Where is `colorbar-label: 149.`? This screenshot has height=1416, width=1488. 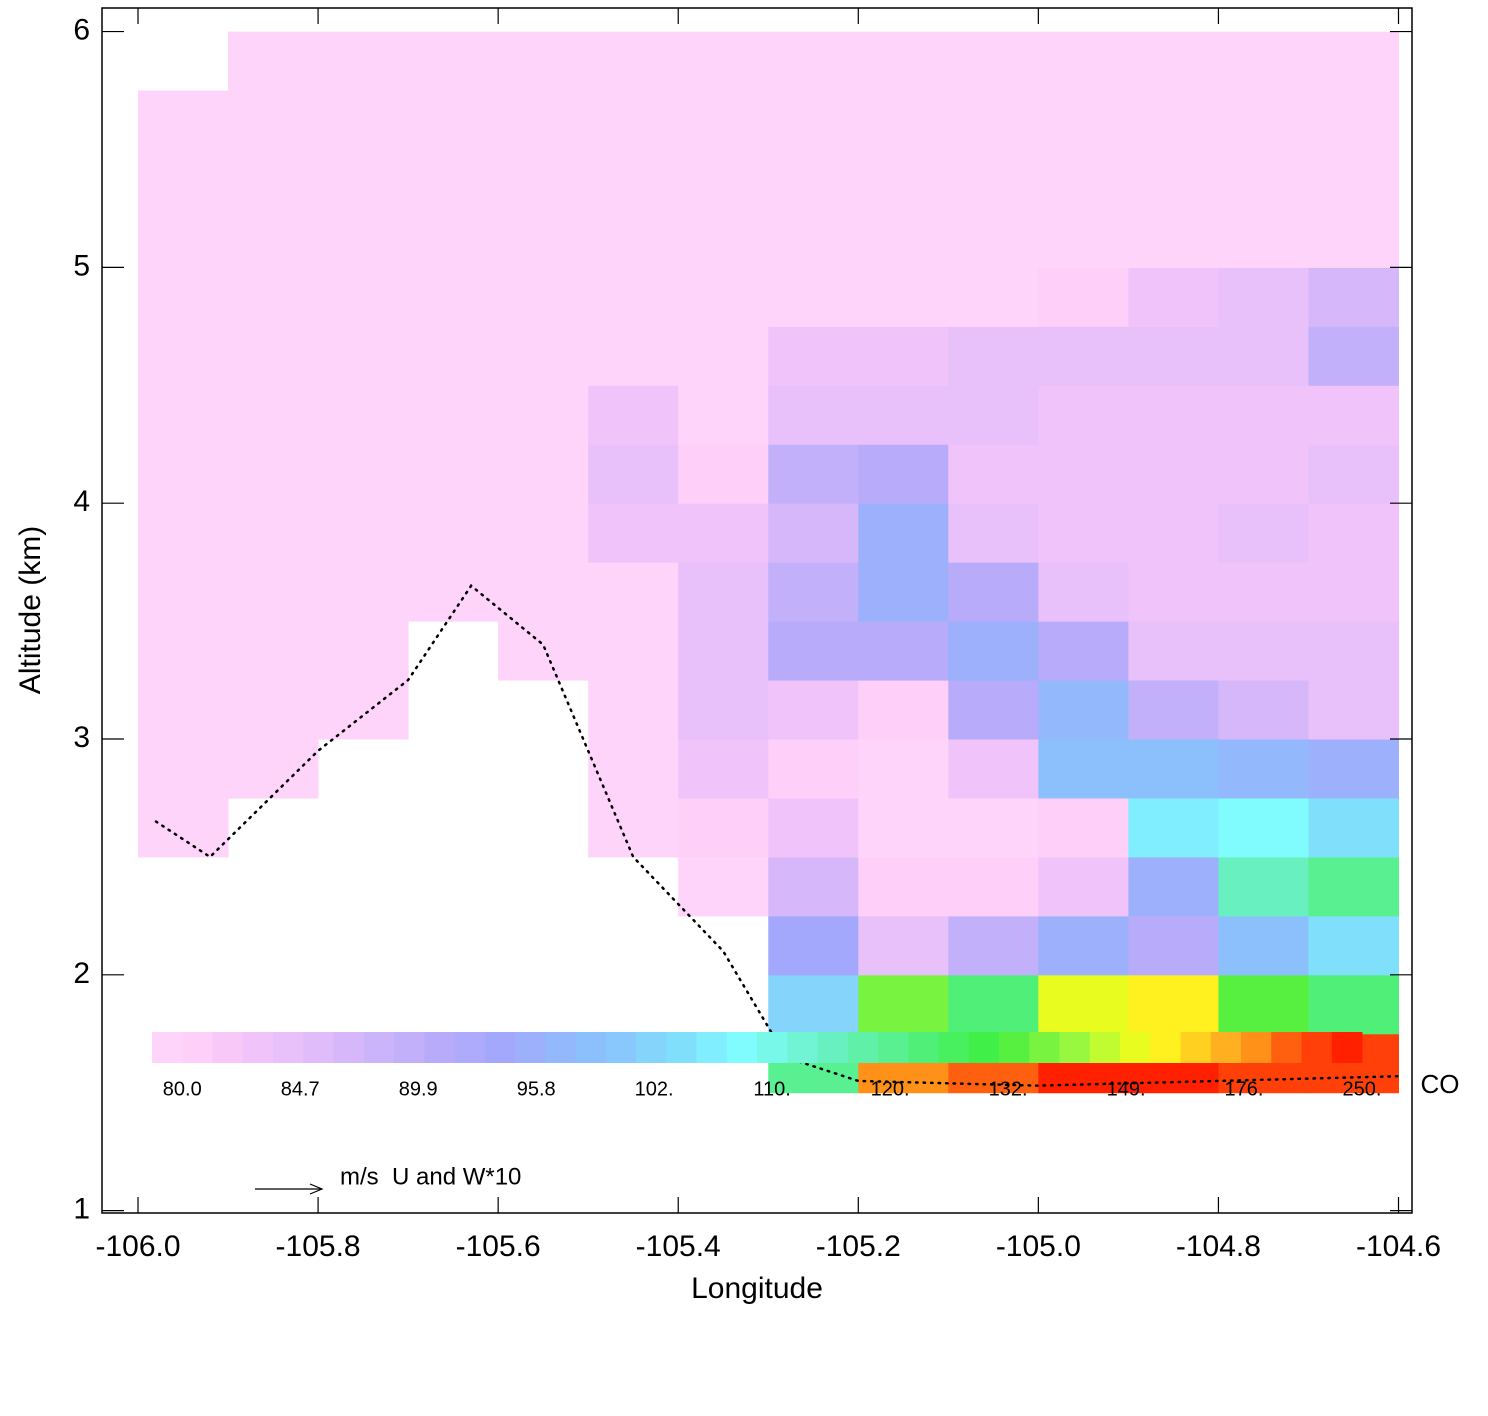
colorbar-label: 149. is located at coordinates (1126, 1089).